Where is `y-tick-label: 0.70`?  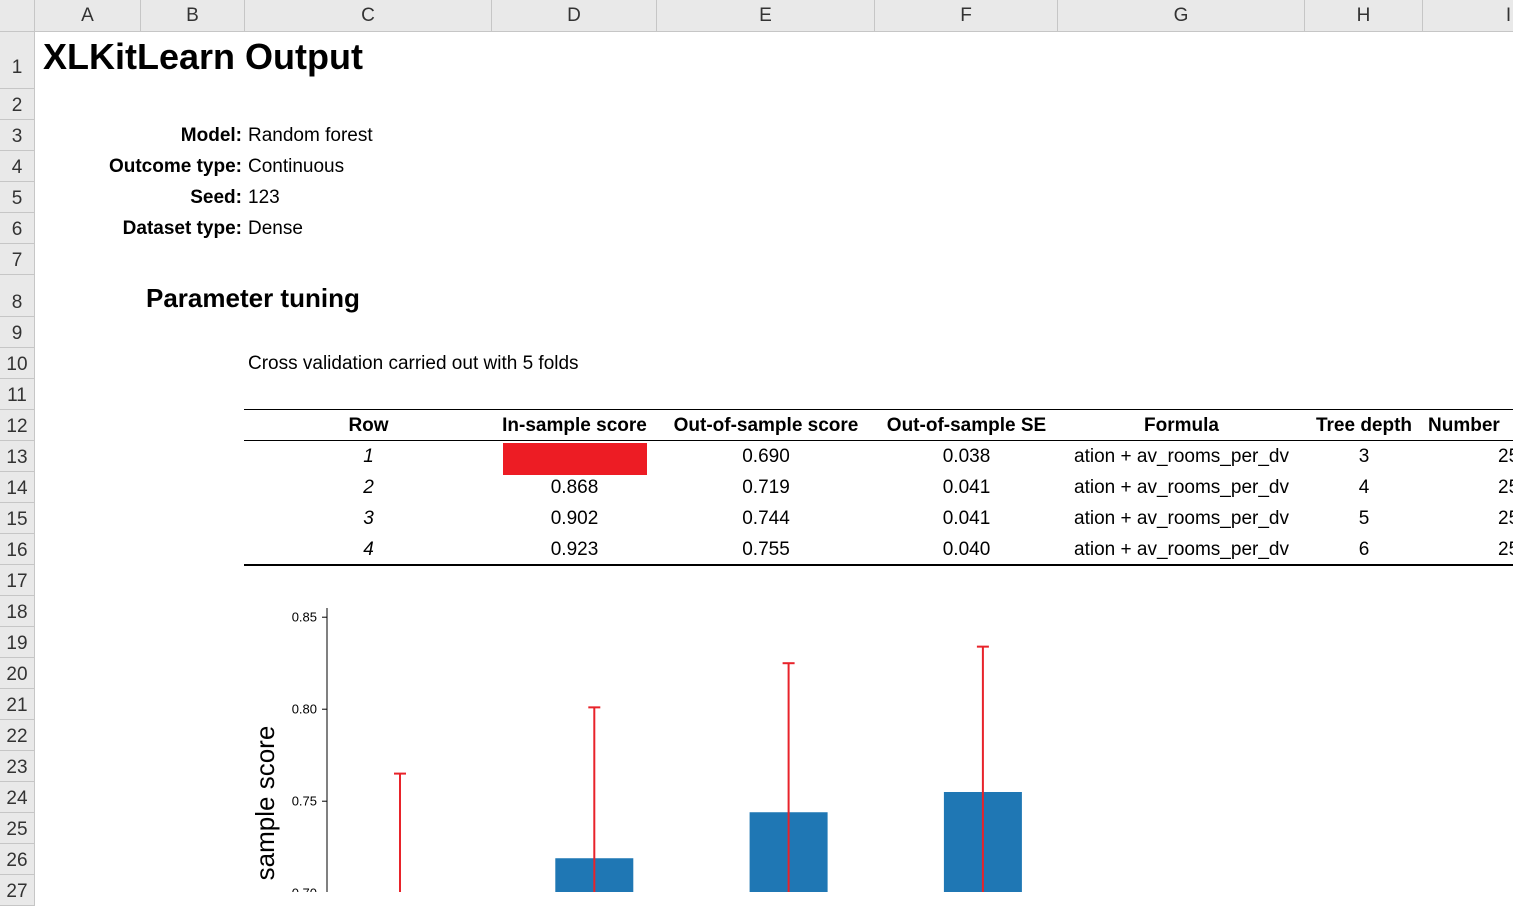 y-tick-label: 0.70 is located at coordinates (304, 889).